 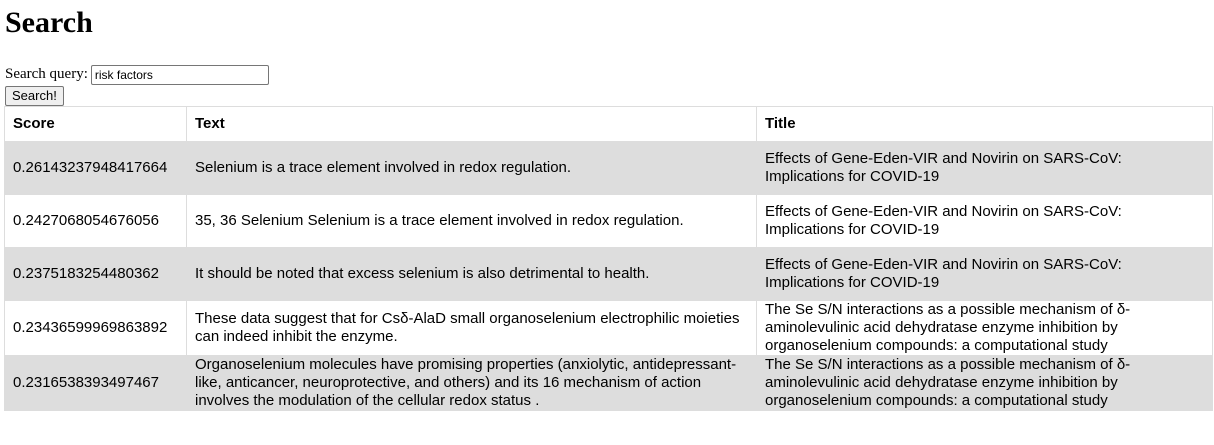 I want to click on search-input, so click(x=179, y=74).